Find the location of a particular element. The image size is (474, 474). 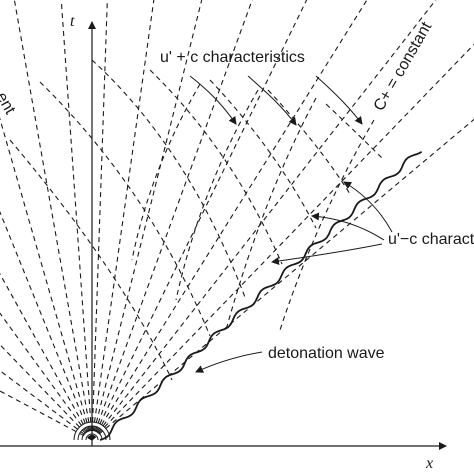

minus-characteristics-label: u'−c characteristics is located at coordinates (431, 239).